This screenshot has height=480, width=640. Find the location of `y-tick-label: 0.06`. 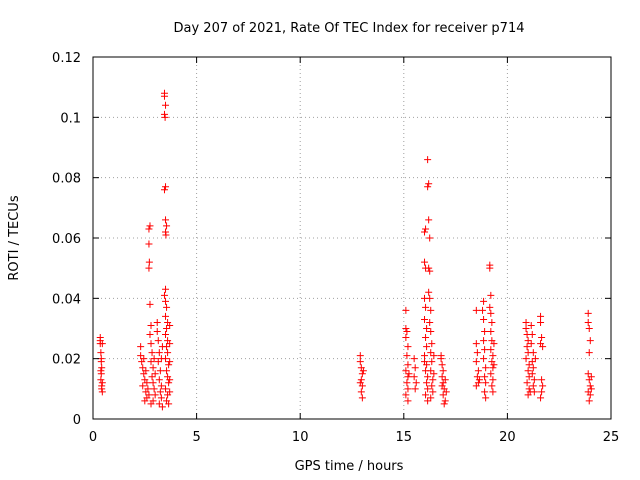

y-tick-label: 0.06 is located at coordinates (66, 239).